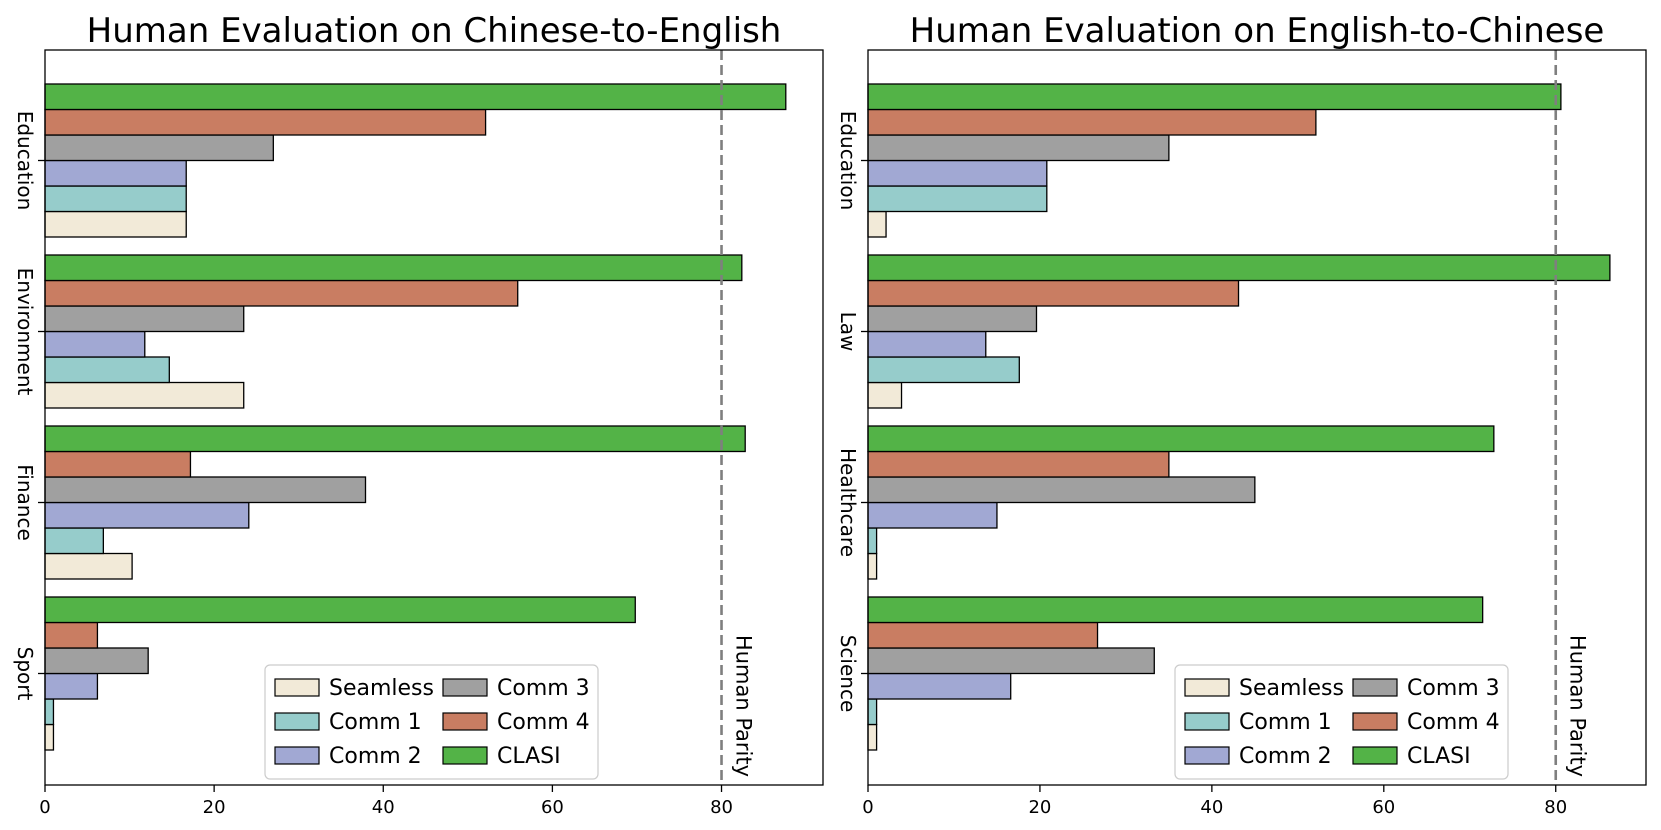 This screenshot has height=830, width=1661. Describe the element at coordinates (885, 395) in the screenshot. I see `bar-law-seamless` at that location.